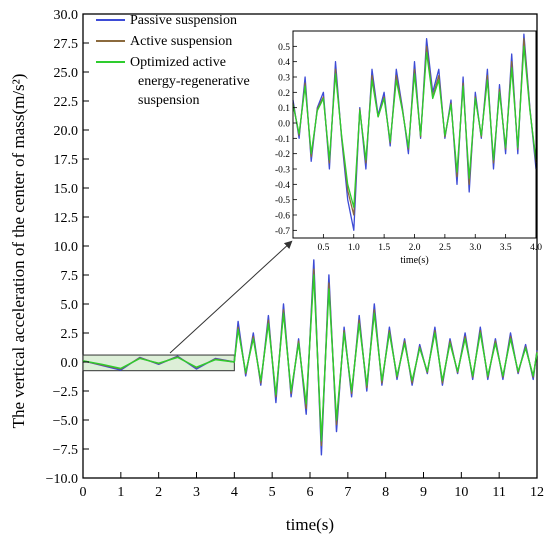  Describe the element at coordinates (66, 131) in the screenshot. I see `y-tick-label: 20.0` at that location.